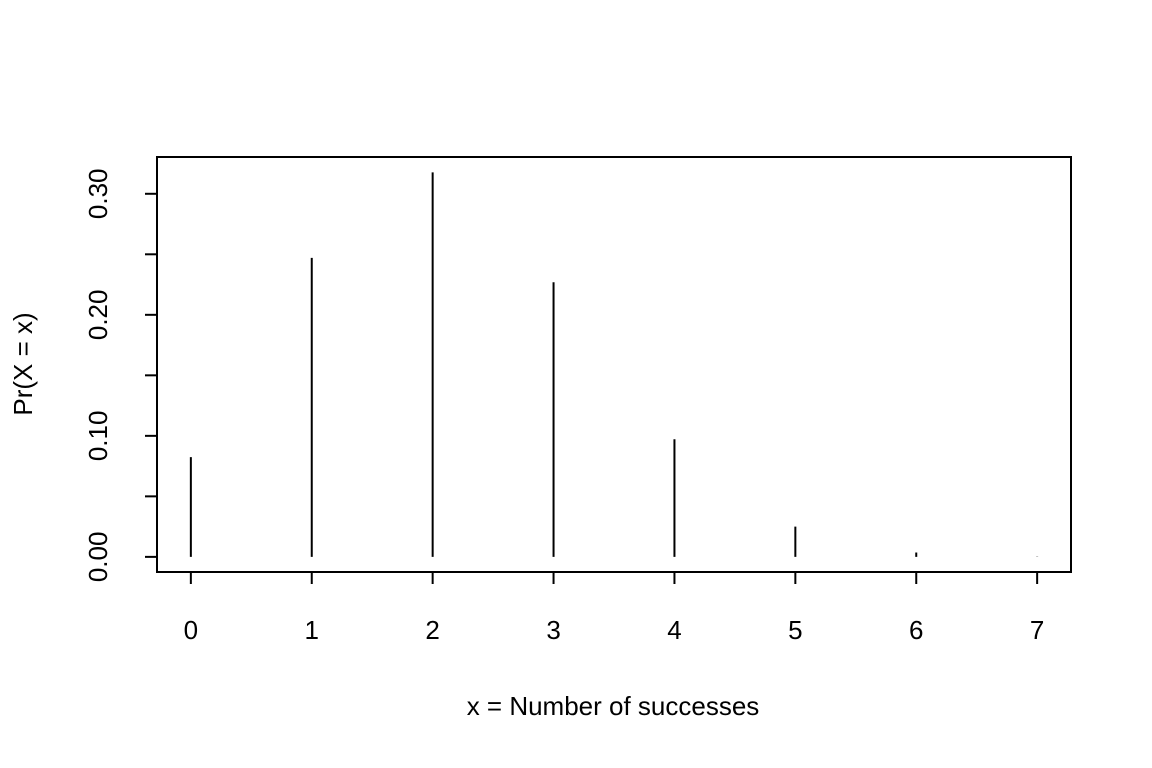  Describe the element at coordinates (98, 436) in the screenshot. I see `y-tick-label: 0.10` at that location.